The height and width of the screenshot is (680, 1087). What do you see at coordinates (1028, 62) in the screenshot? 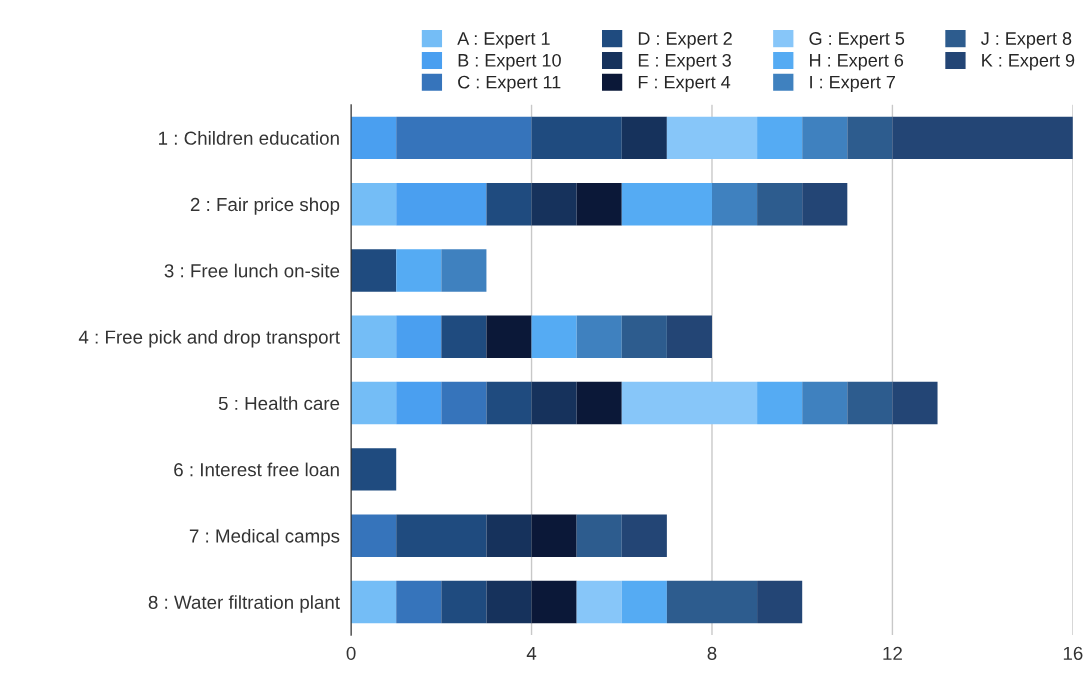
I see `legend-label: K : Expert 9` at bounding box center [1028, 62].